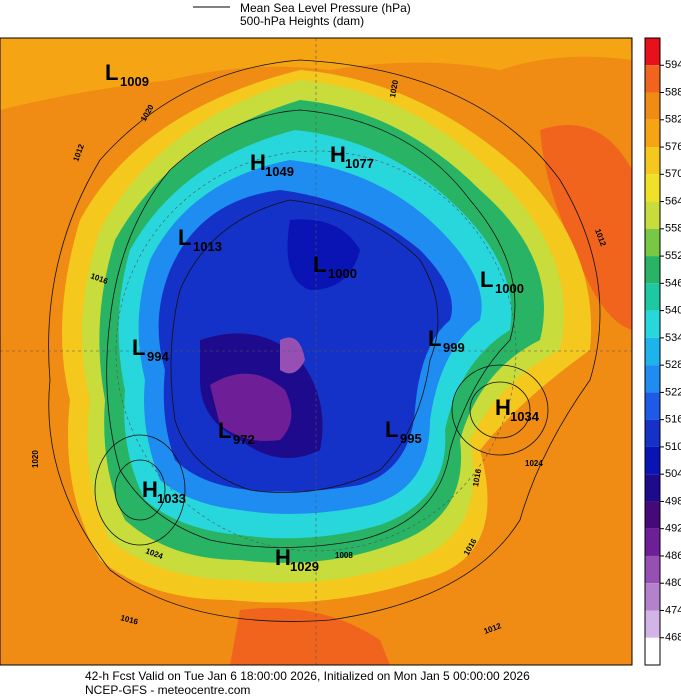 This screenshot has width=681, height=700. Describe the element at coordinates (673, 338) in the screenshot. I see `colorbar-label: 534` at that location.